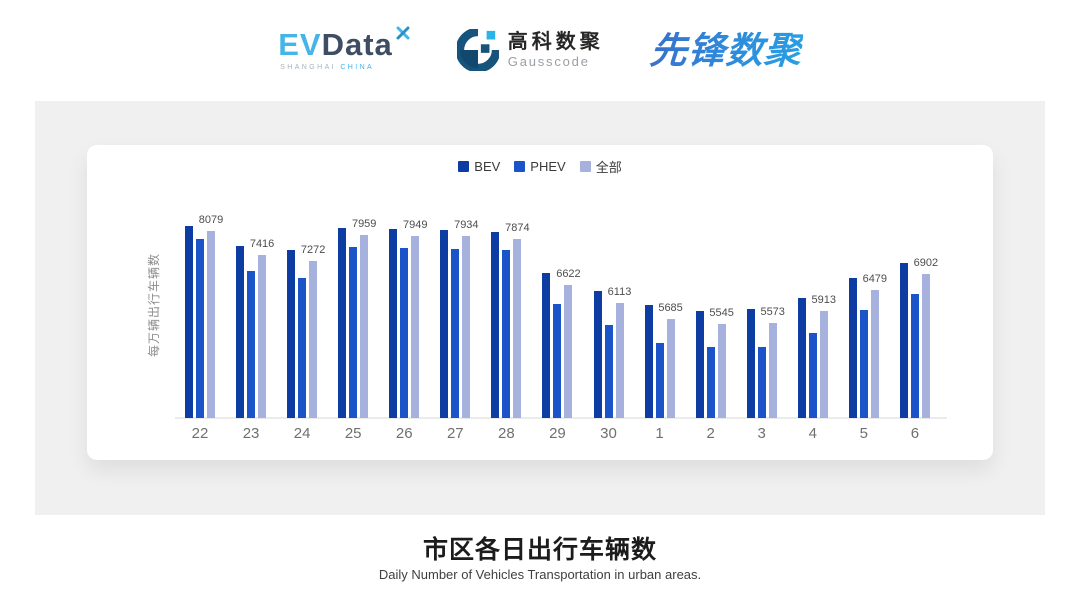 The height and width of the screenshot is (608, 1080). I want to click on x-axis-line, so click(561, 418).